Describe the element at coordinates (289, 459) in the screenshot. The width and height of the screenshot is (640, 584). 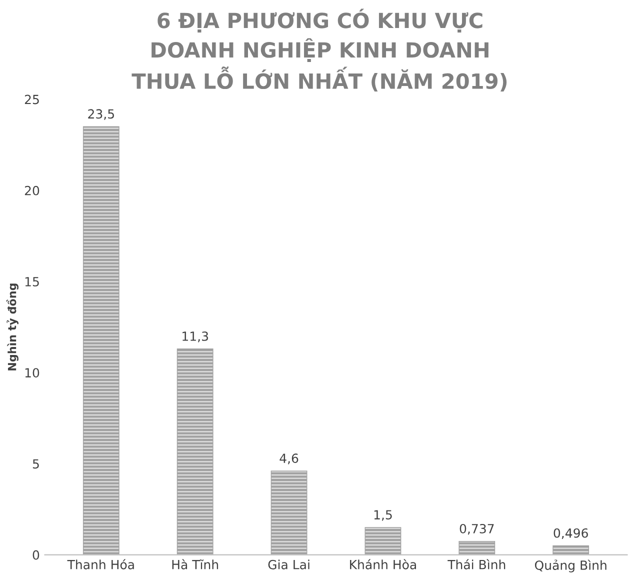
I see `data-label: 4,6` at that location.